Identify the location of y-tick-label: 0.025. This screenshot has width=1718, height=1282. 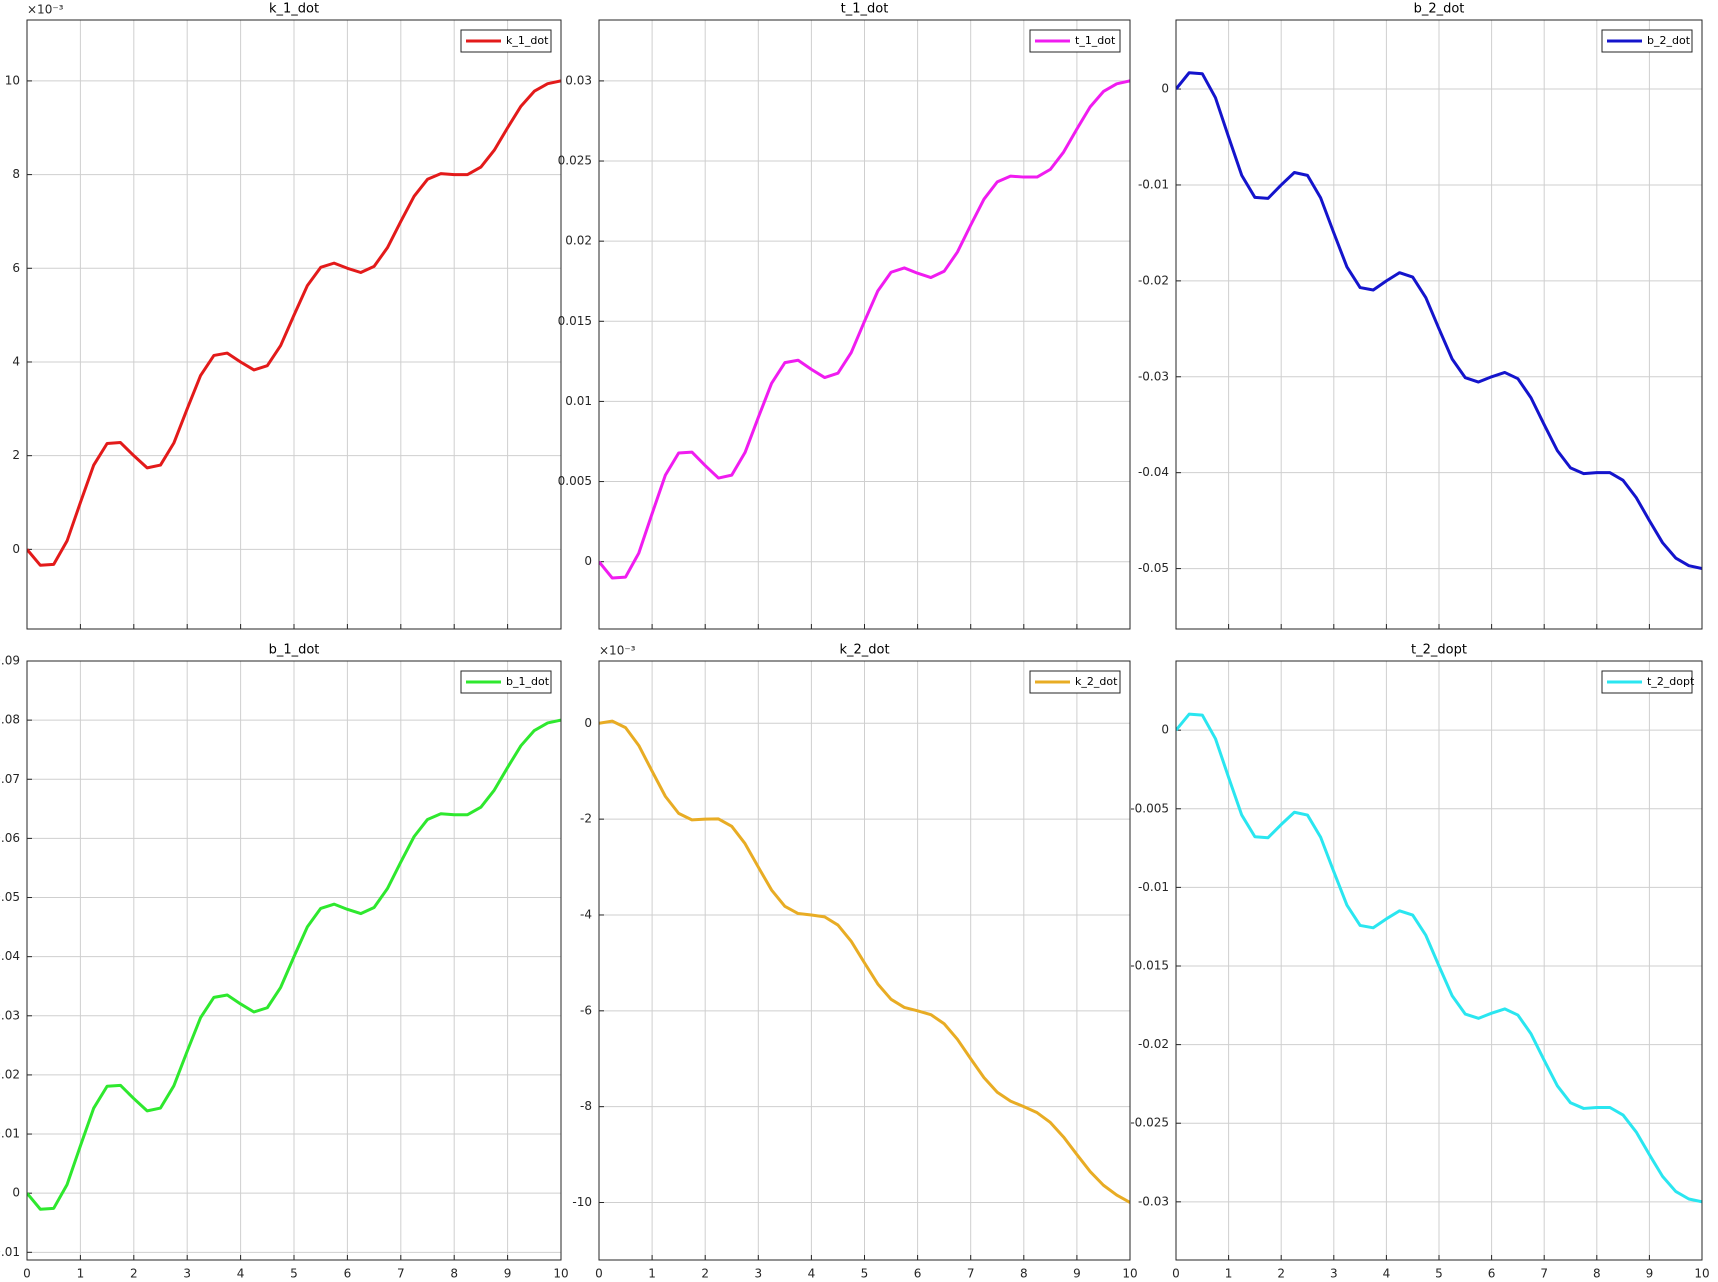
(575, 161).